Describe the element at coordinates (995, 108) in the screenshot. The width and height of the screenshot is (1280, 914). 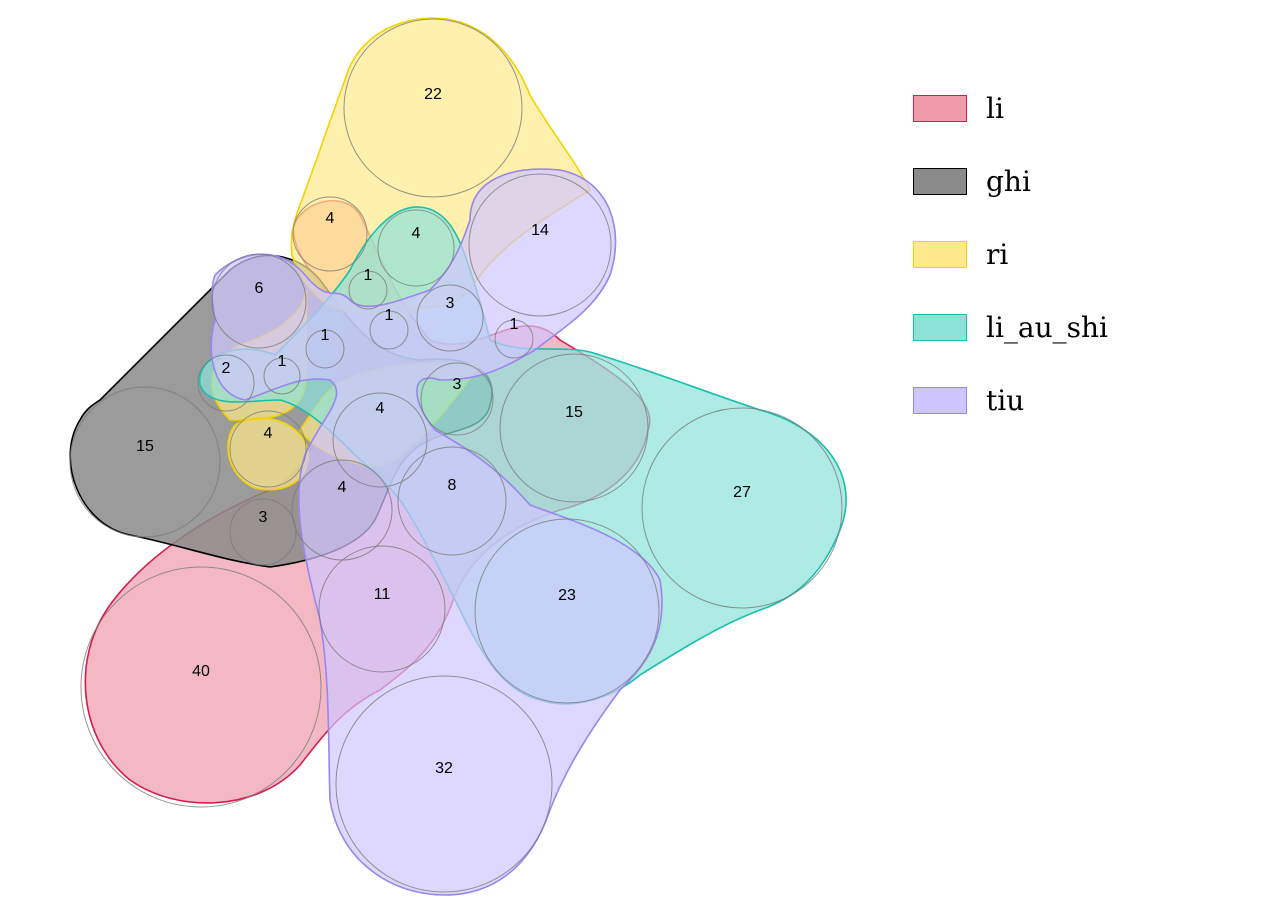
I see `legend-label-li: li` at that location.